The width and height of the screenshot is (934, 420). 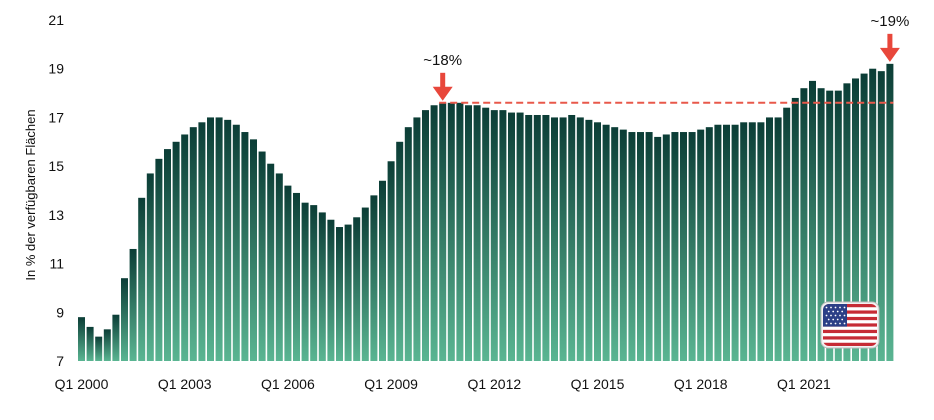 I want to click on annotation: ~19%, so click(x=890, y=37).